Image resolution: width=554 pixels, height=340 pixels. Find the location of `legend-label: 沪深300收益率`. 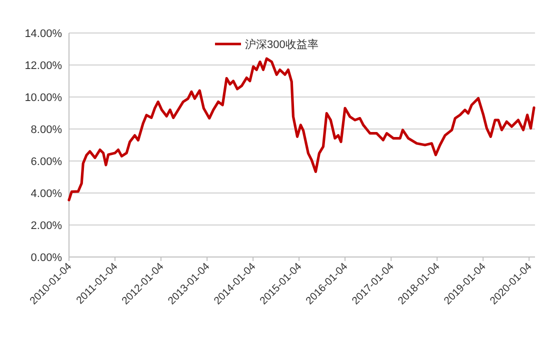

legend-label: 沪深300收益率 is located at coordinates (281, 44).